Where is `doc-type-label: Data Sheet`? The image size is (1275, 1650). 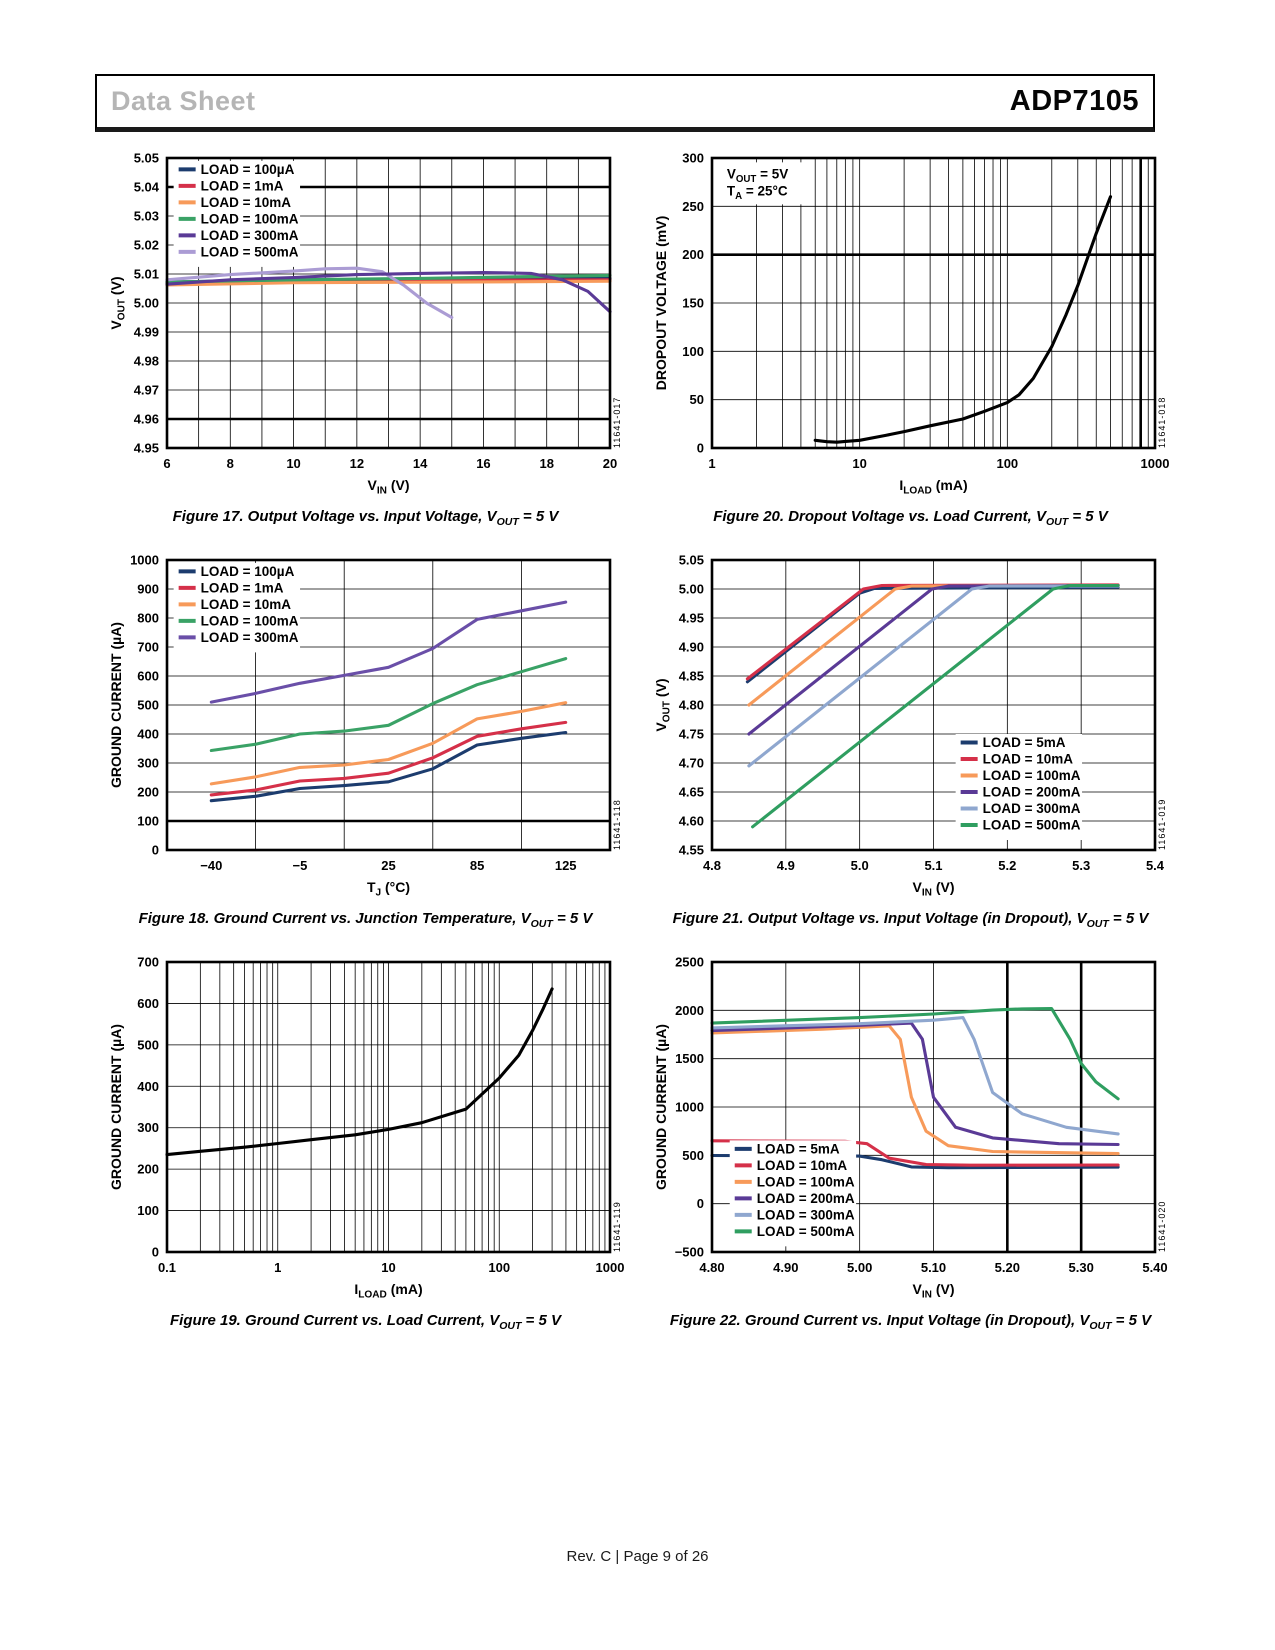
doc-type-label: Data Sheet is located at coordinates (183, 101).